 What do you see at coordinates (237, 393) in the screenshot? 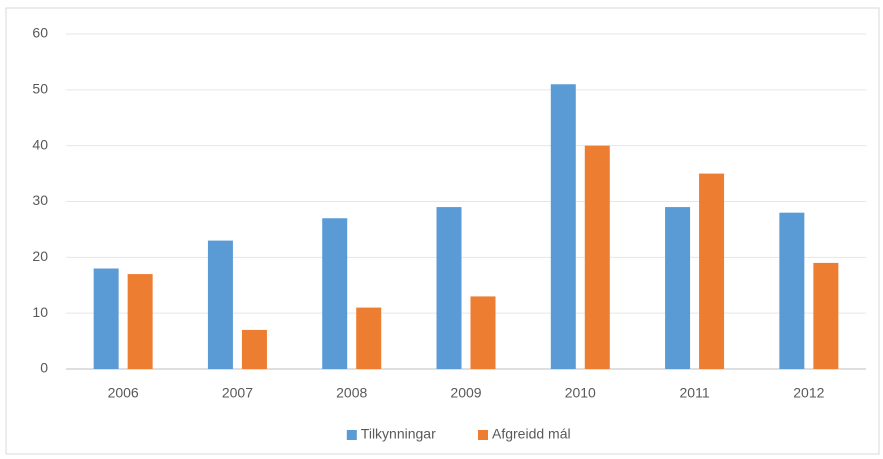
I see `x-tick-label: 2007` at bounding box center [237, 393].